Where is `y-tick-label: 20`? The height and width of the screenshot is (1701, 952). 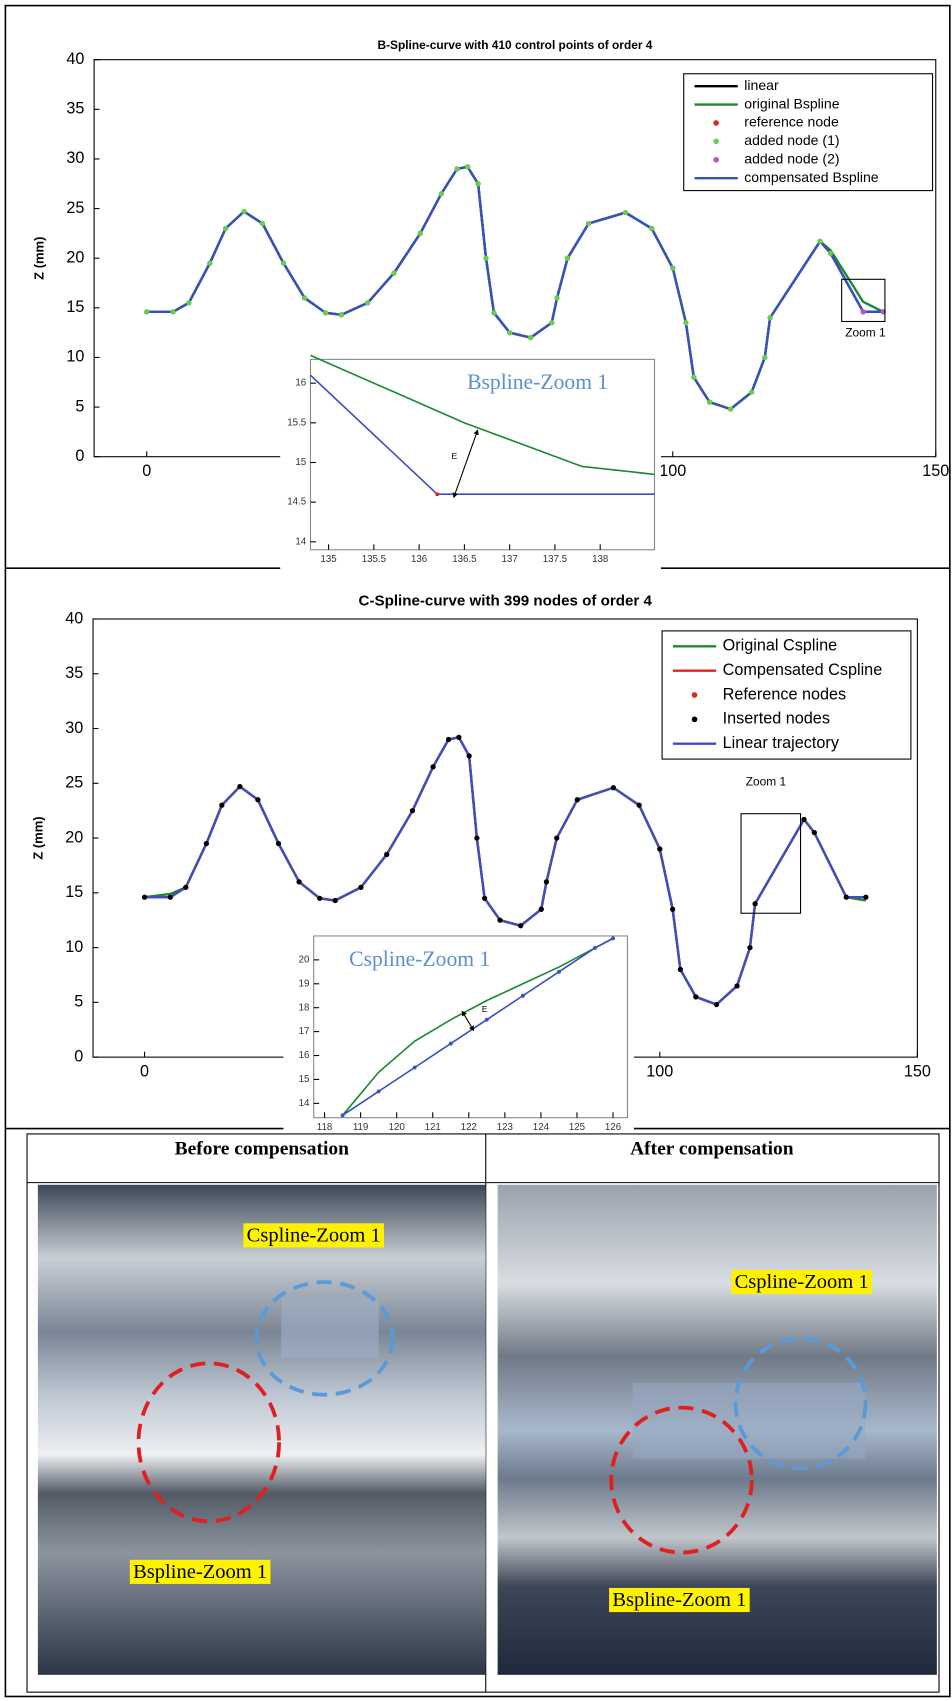 y-tick-label: 20 is located at coordinates (74, 837).